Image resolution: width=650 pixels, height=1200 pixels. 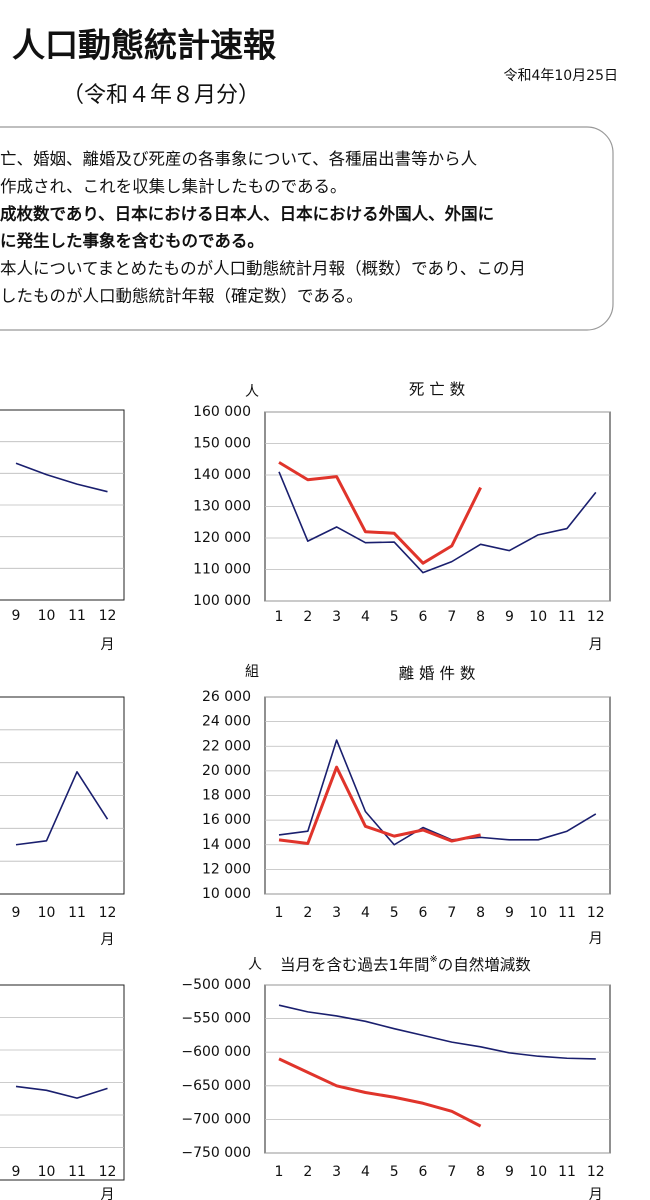 What do you see at coordinates (216, 1019) in the screenshot?
I see `y-tick-label: −550 000` at bounding box center [216, 1019].